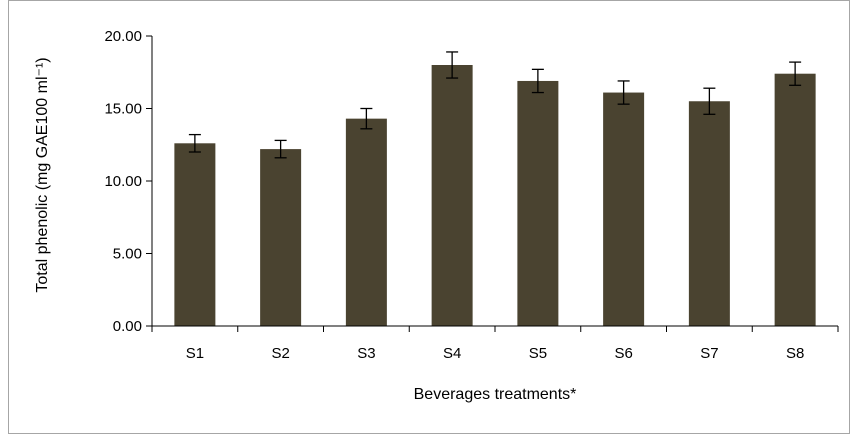 Image resolution: width=853 pixels, height=437 pixels. What do you see at coordinates (624, 209) in the screenshot?
I see `bar-s6` at bounding box center [624, 209].